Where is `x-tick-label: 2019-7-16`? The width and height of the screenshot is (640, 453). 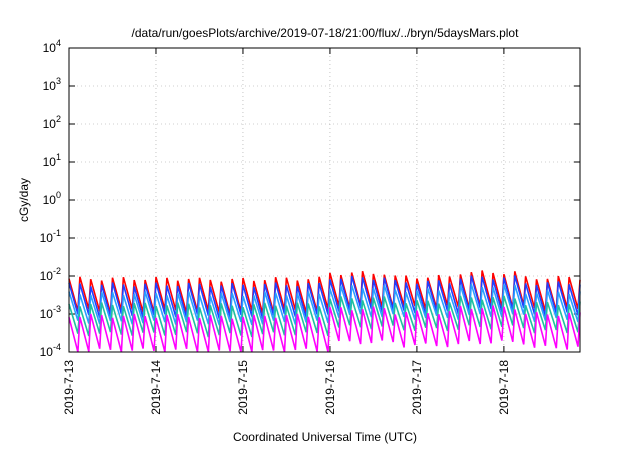
x-tick-label: 2019-7-16 is located at coordinates (330, 387).